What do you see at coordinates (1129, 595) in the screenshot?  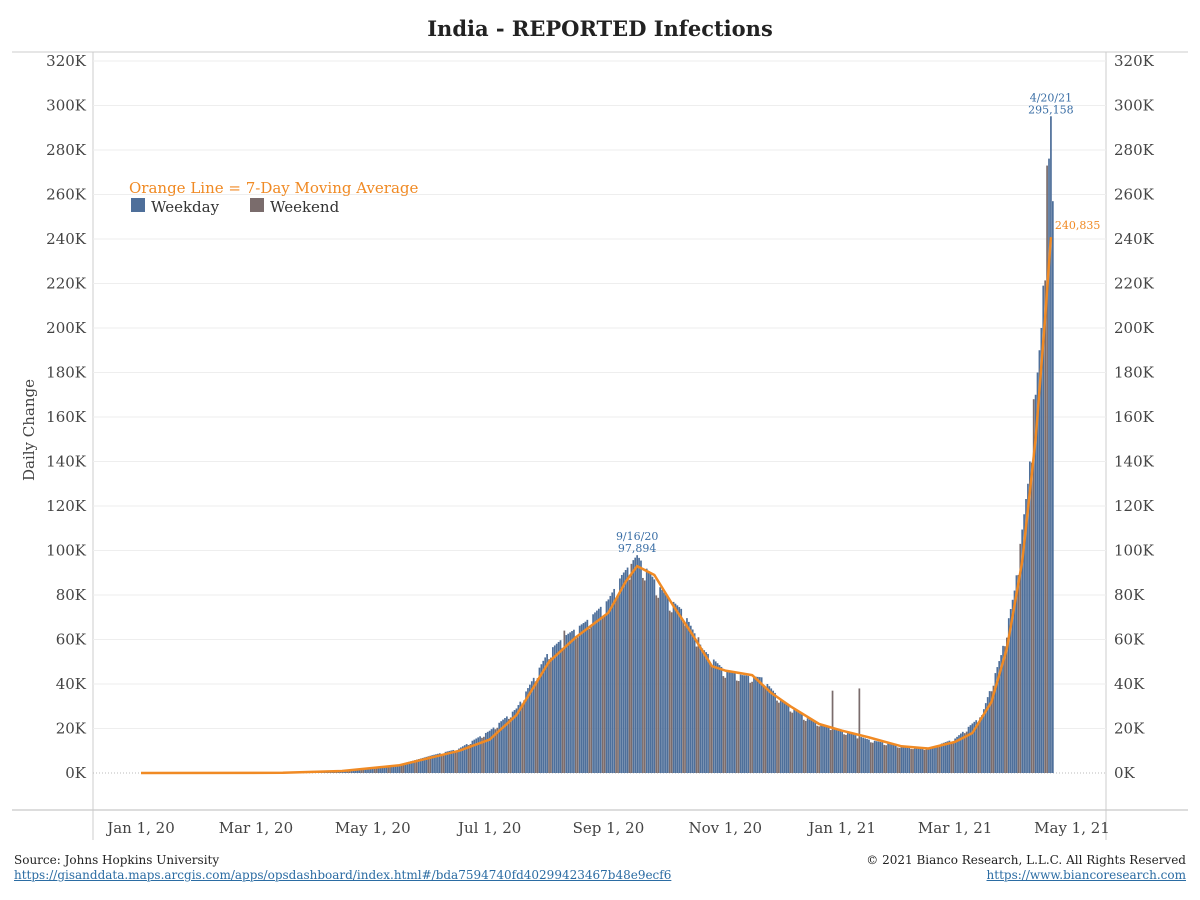 I see `y-tick-label: 80K` at bounding box center [1129, 595].